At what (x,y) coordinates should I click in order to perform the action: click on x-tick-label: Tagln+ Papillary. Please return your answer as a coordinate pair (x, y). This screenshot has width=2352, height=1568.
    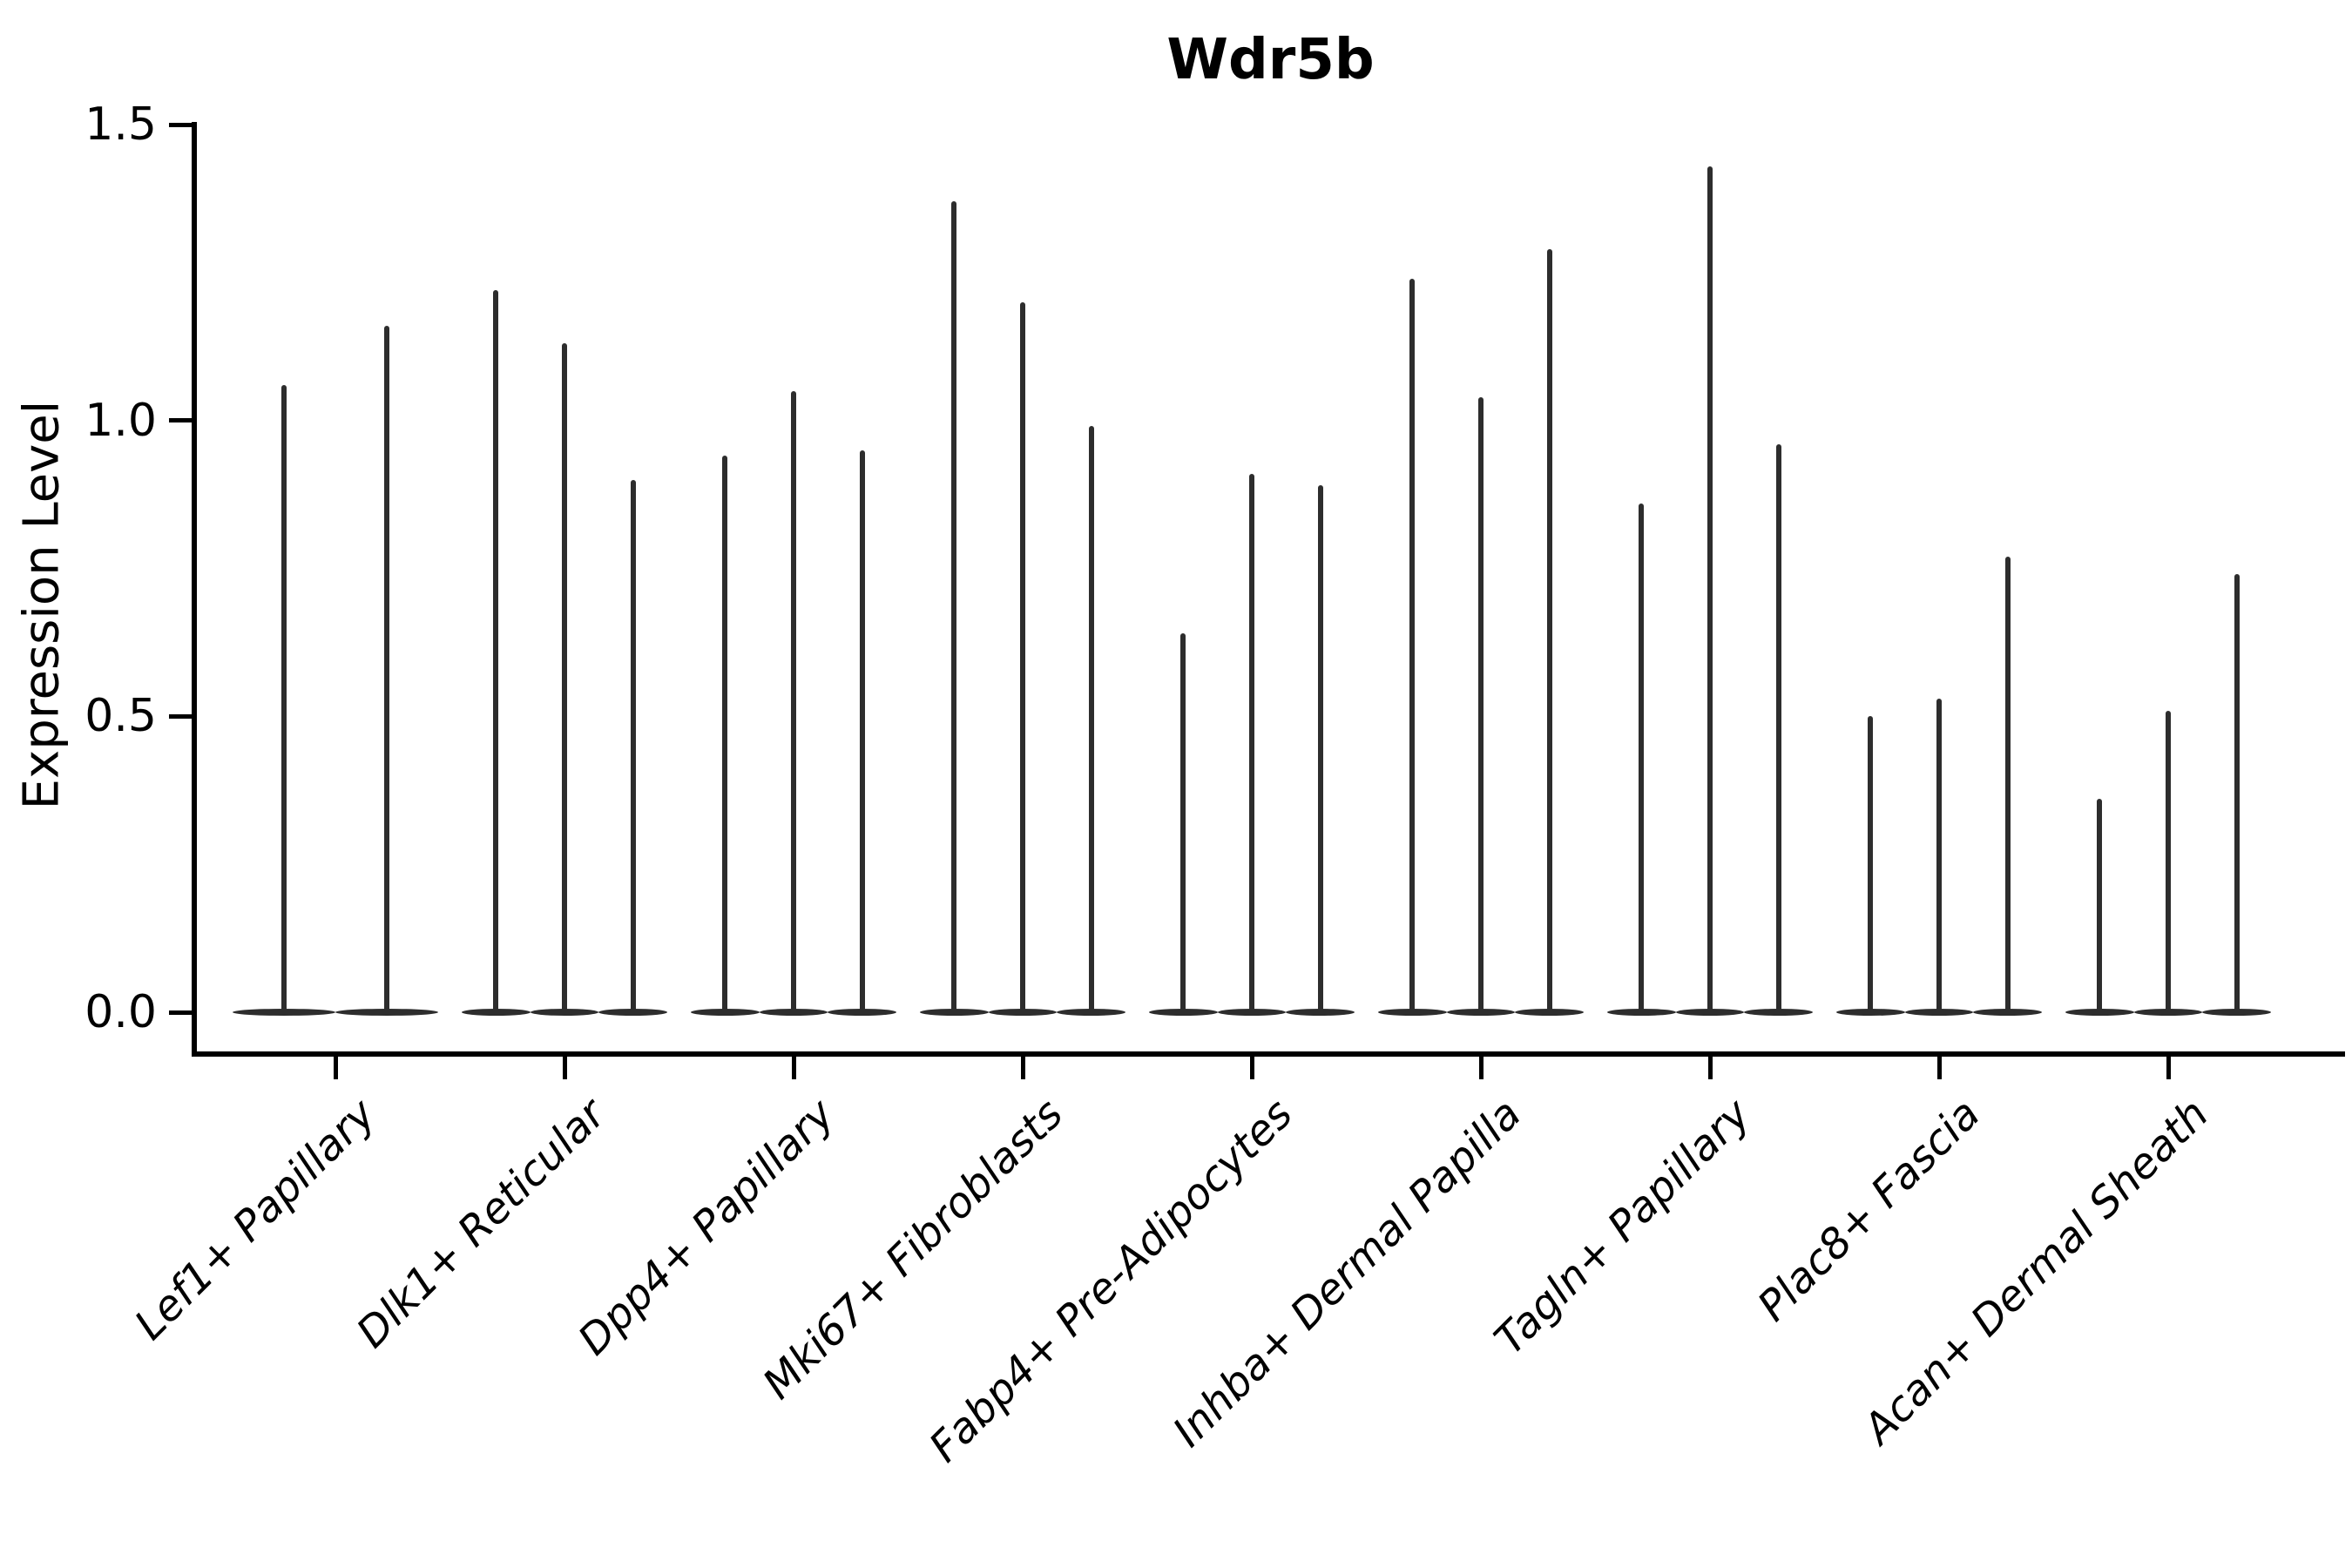
    Looking at the image, I should click on (1623, 1227).